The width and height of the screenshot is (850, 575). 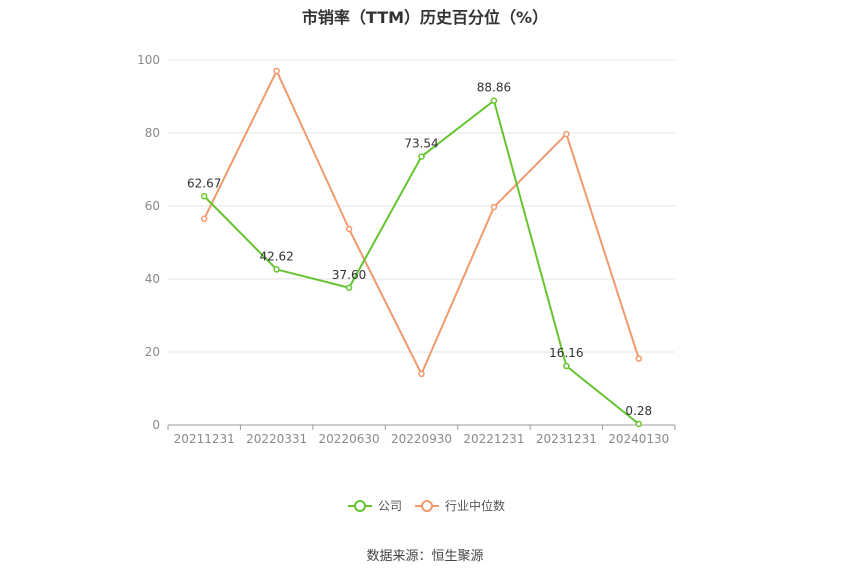 I want to click on y-tick-label: 80, so click(x=152, y=133).